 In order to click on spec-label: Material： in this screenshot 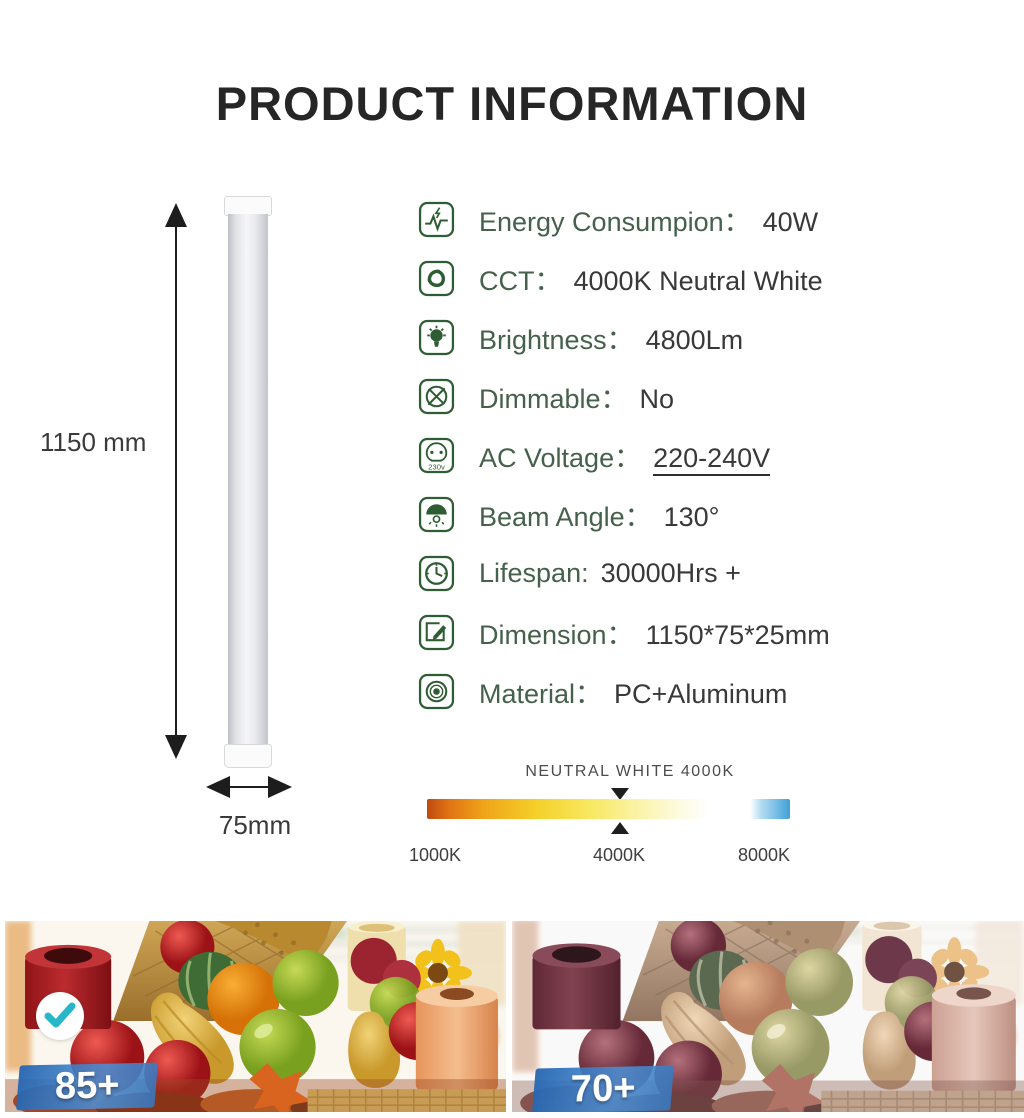, I will do `click(541, 694)`.